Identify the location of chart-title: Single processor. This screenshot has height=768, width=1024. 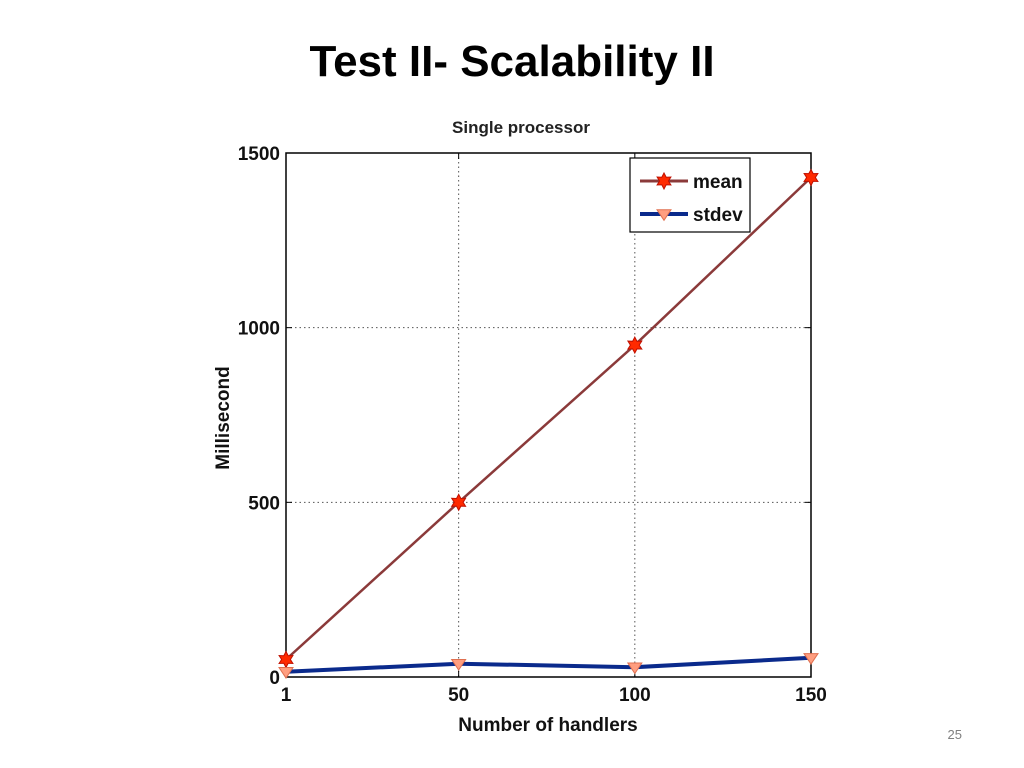
(521, 127).